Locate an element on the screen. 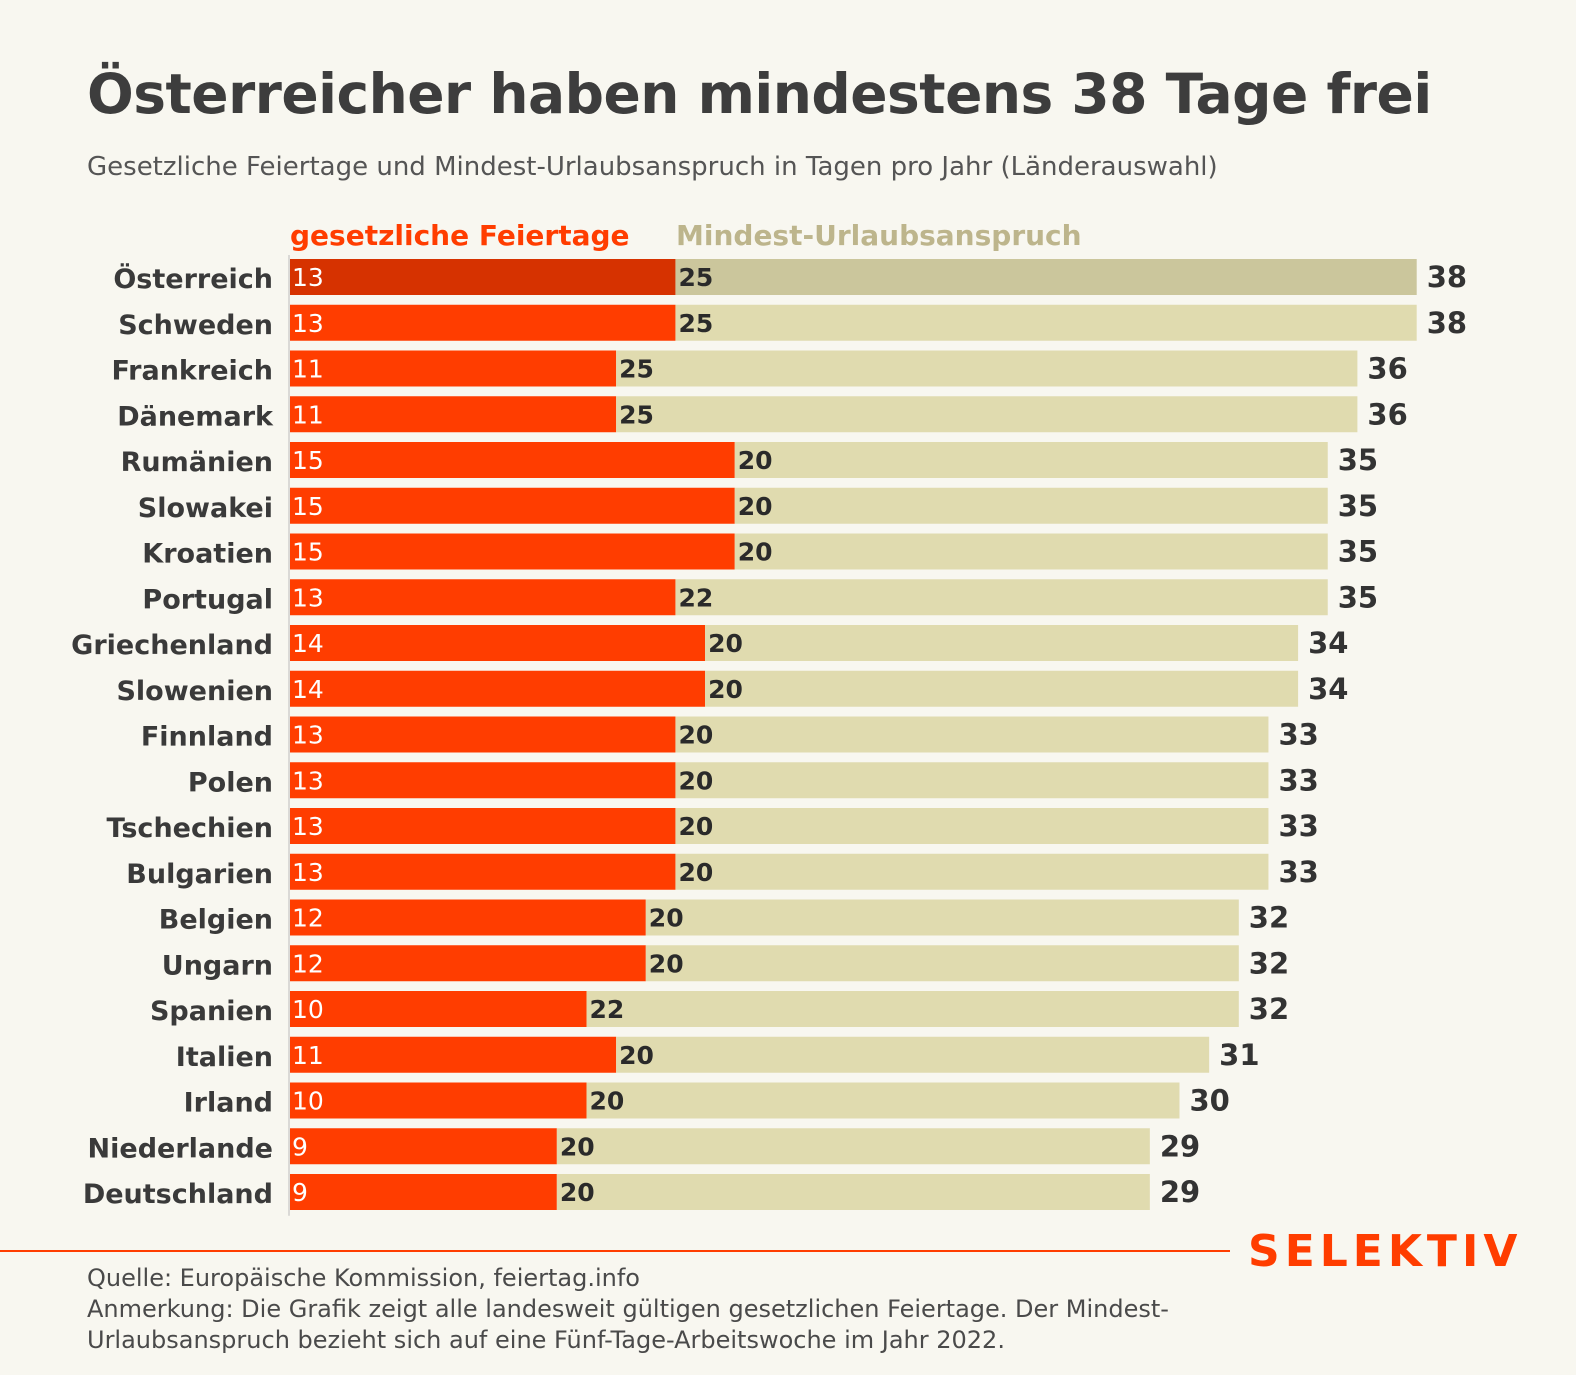  category-label: Österreich is located at coordinates (193, 278).